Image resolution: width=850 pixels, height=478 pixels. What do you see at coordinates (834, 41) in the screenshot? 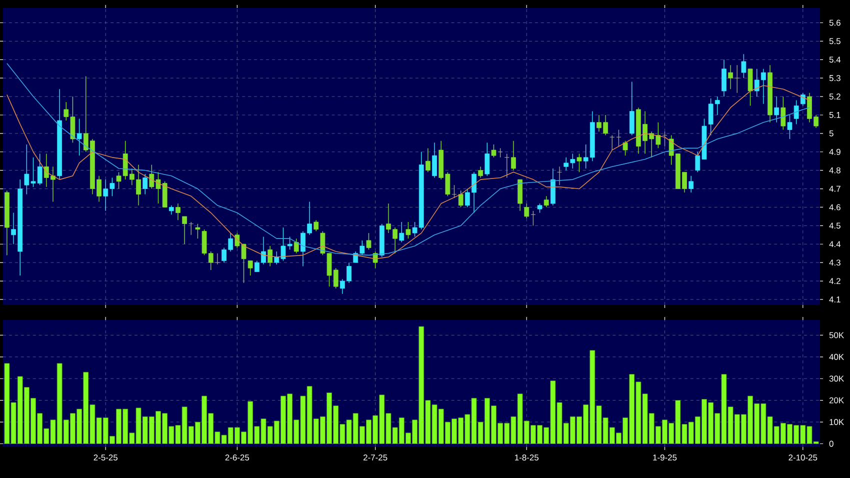
I see `y-tick-label: 5.5` at bounding box center [834, 41].